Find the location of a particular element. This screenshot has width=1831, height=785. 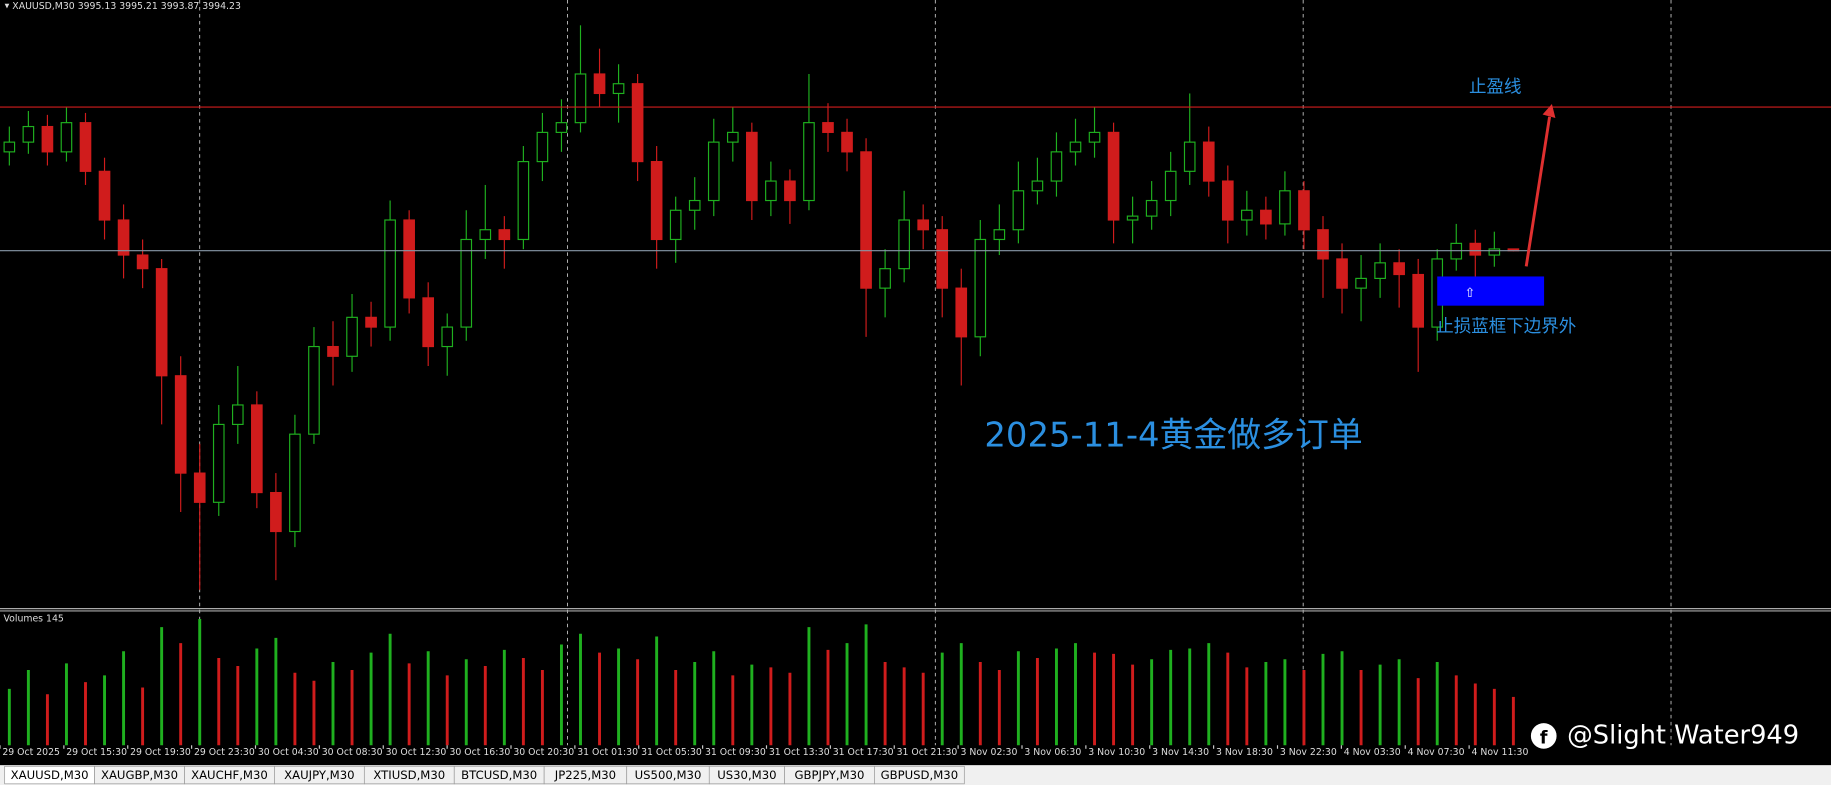

time-label: 3 Nov 10:30 is located at coordinates (1116, 752).